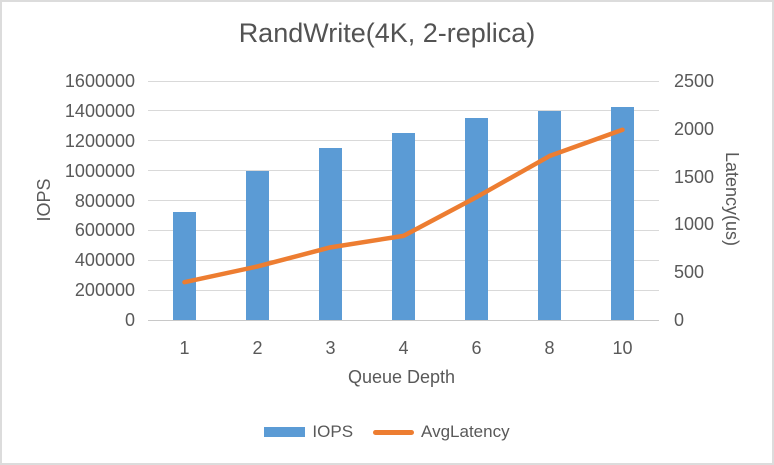  I want to click on legend: IOPS AvgLatency, so click(387, 432).